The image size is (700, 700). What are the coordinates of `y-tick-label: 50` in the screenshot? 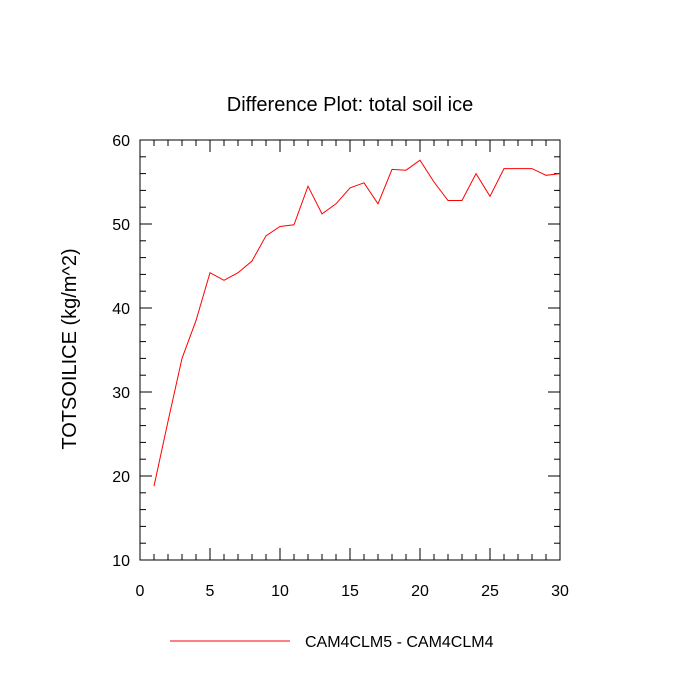 It's located at (121, 225).